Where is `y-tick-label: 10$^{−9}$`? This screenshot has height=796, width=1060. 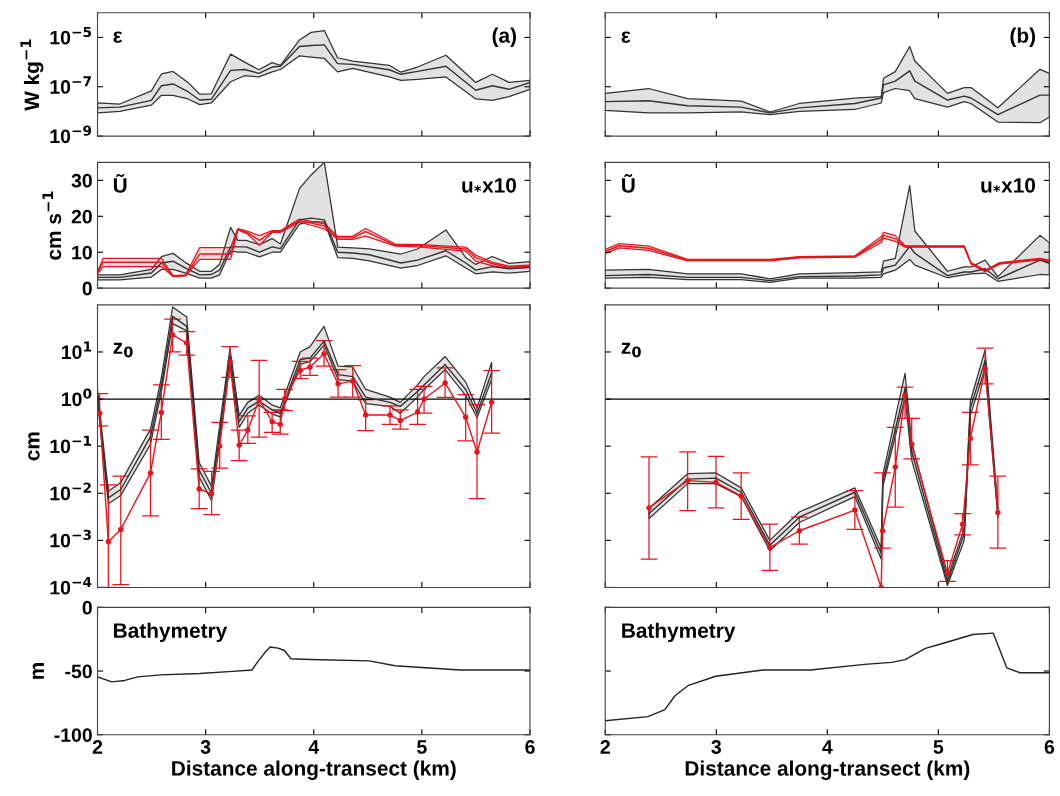 y-tick-label: 10$^{−9}$ is located at coordinates (71, 134).